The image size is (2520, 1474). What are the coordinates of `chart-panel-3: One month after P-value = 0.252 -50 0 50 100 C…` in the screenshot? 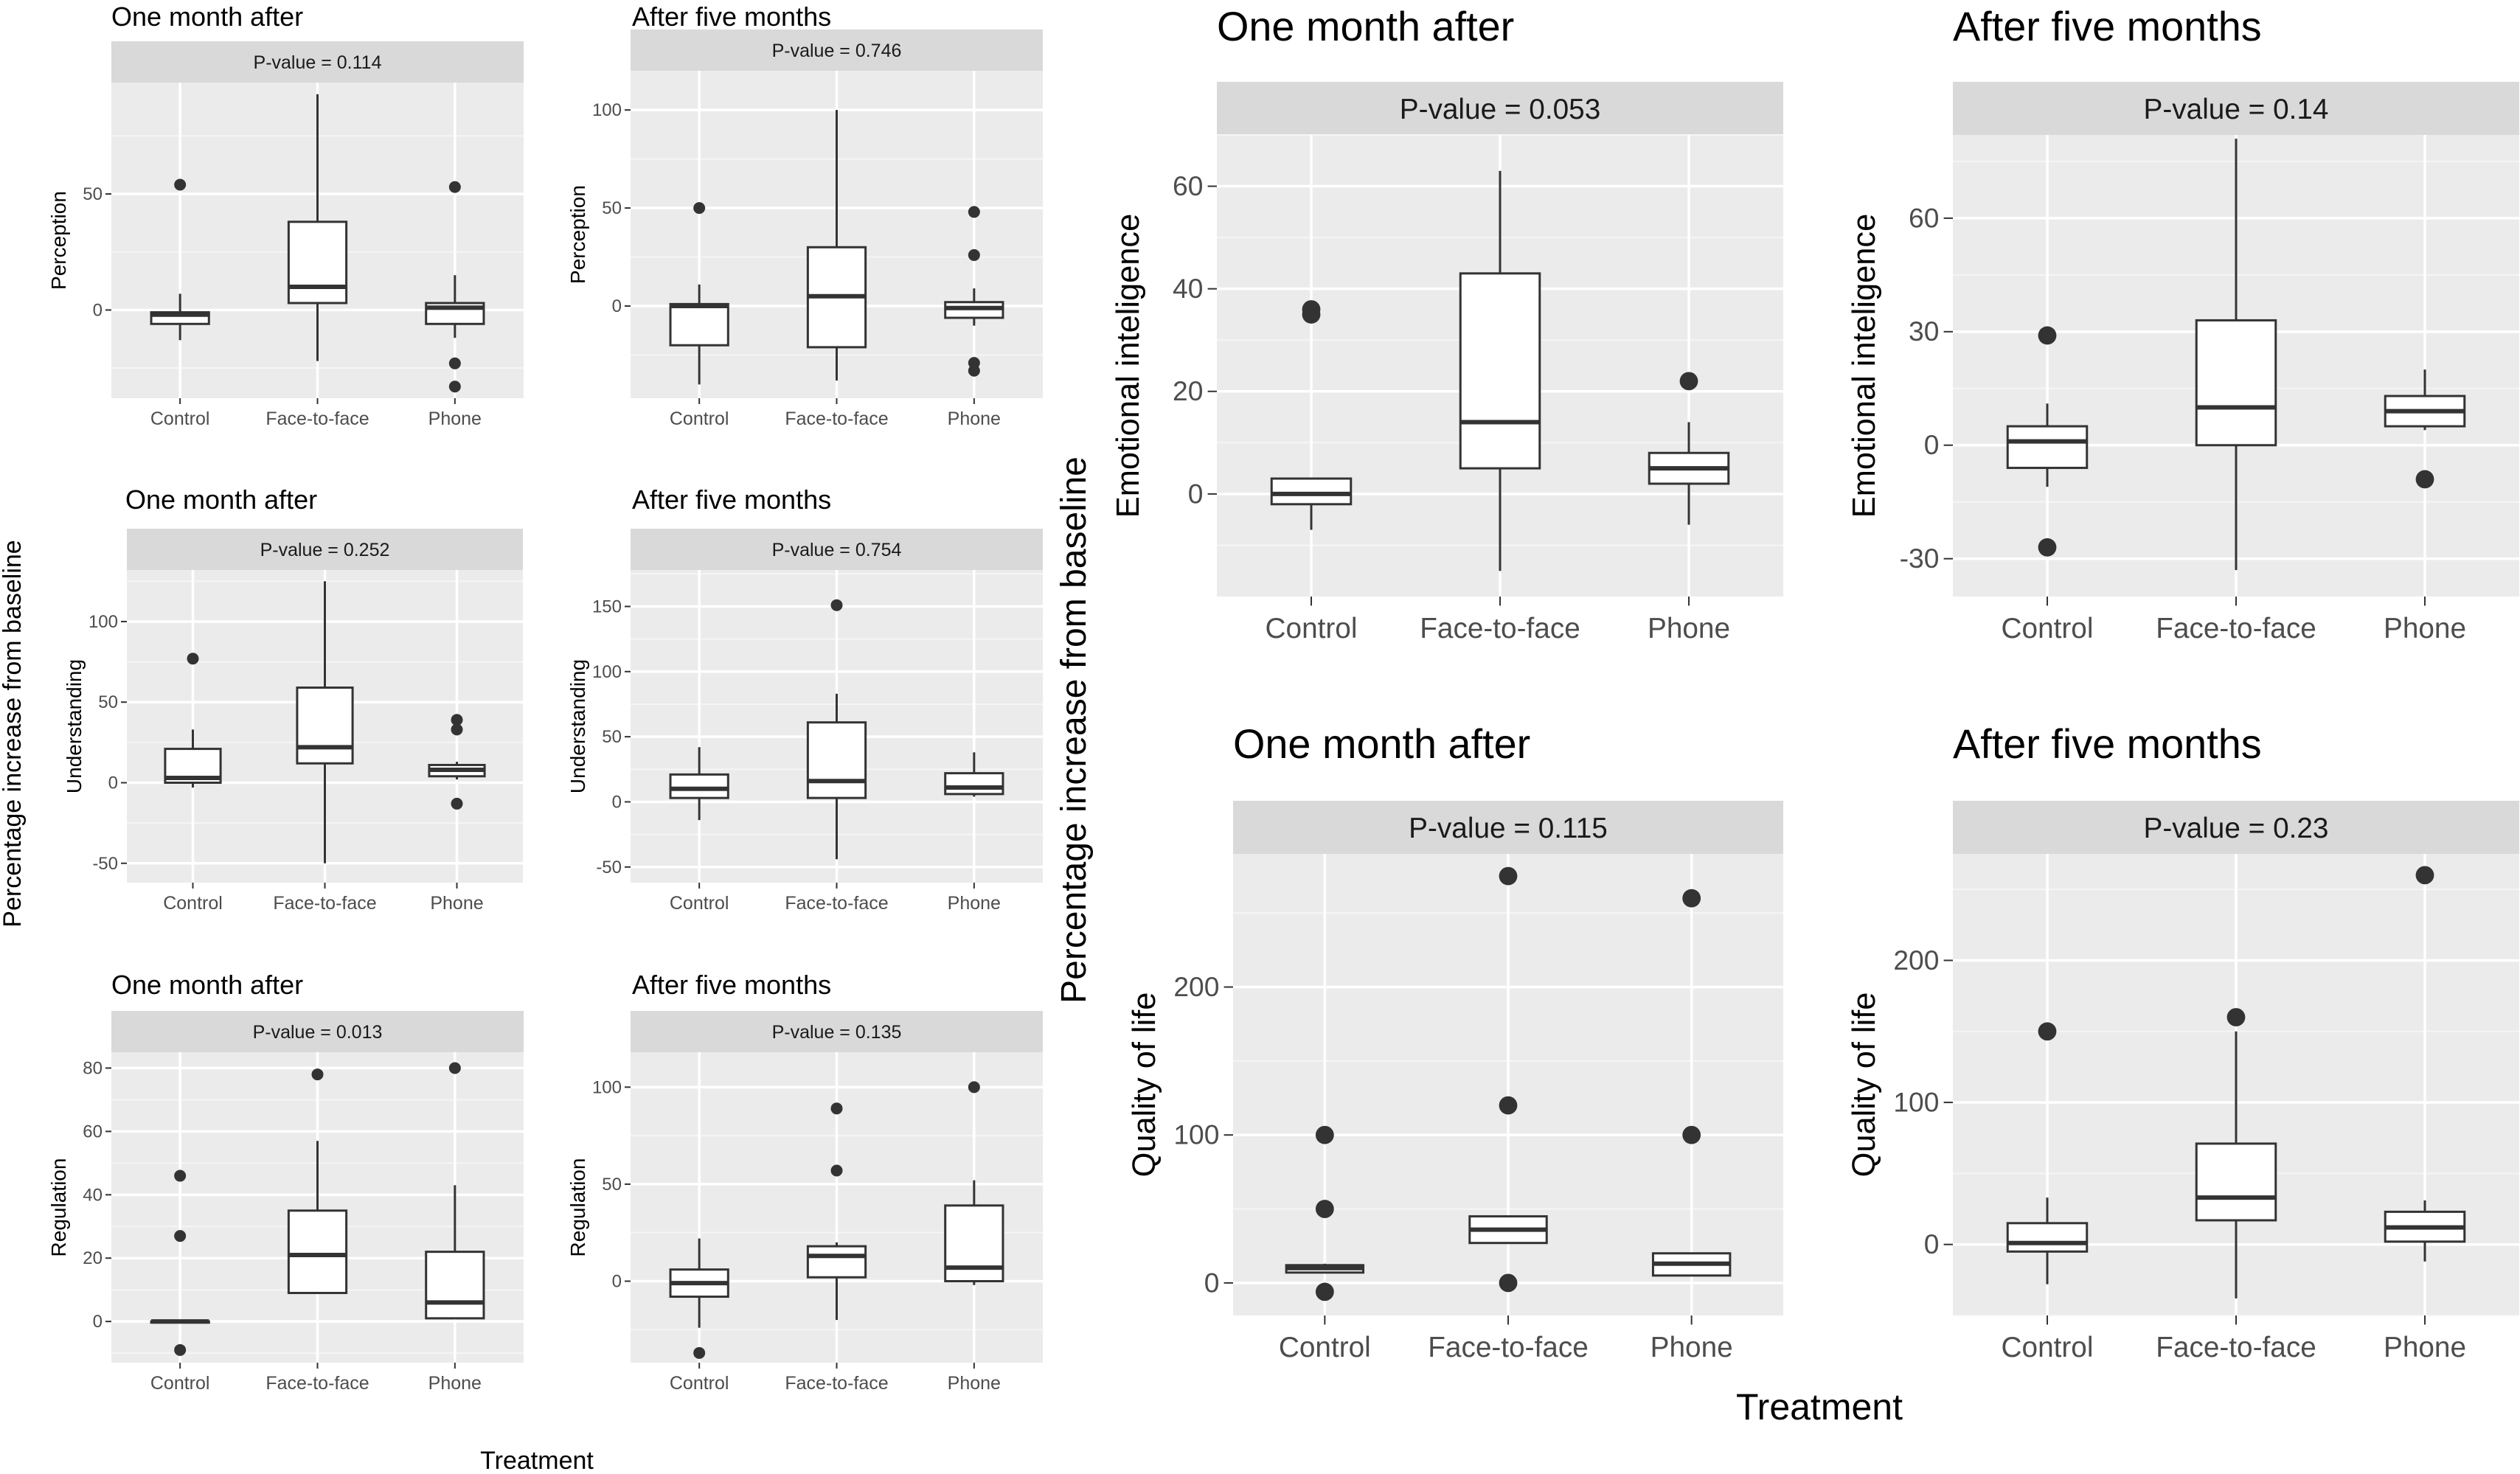 It's located at (293, 699).